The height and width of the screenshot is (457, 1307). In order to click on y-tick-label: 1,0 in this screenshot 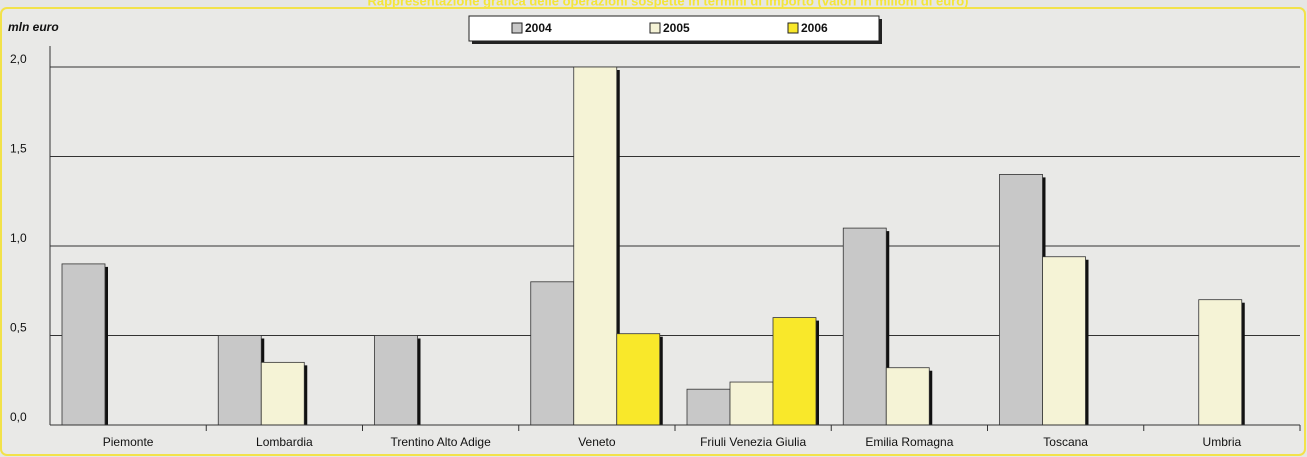, I will do `click(18, 238)`.